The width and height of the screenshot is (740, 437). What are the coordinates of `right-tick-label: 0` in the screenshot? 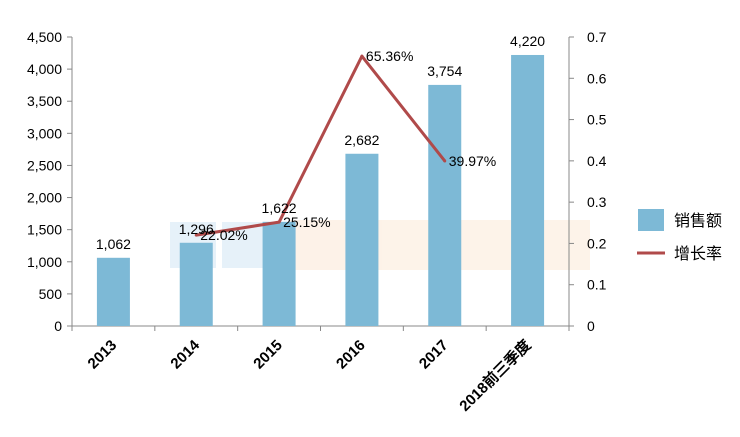 It's located at (591, 326).